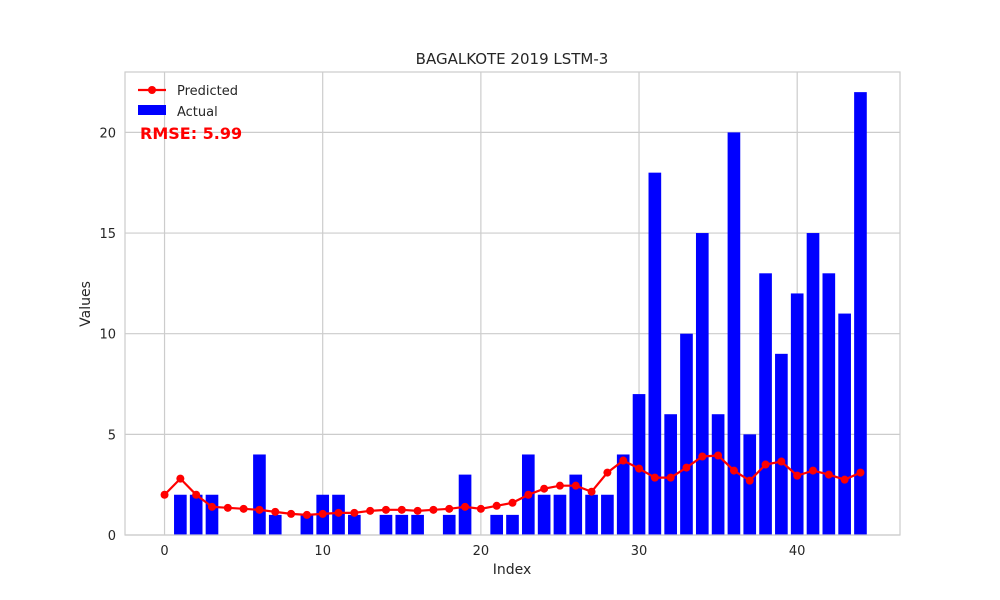 The image size is (1000, 600). I want to click on rmse-annotation: RMSE: 5.99, so click(191, 133).